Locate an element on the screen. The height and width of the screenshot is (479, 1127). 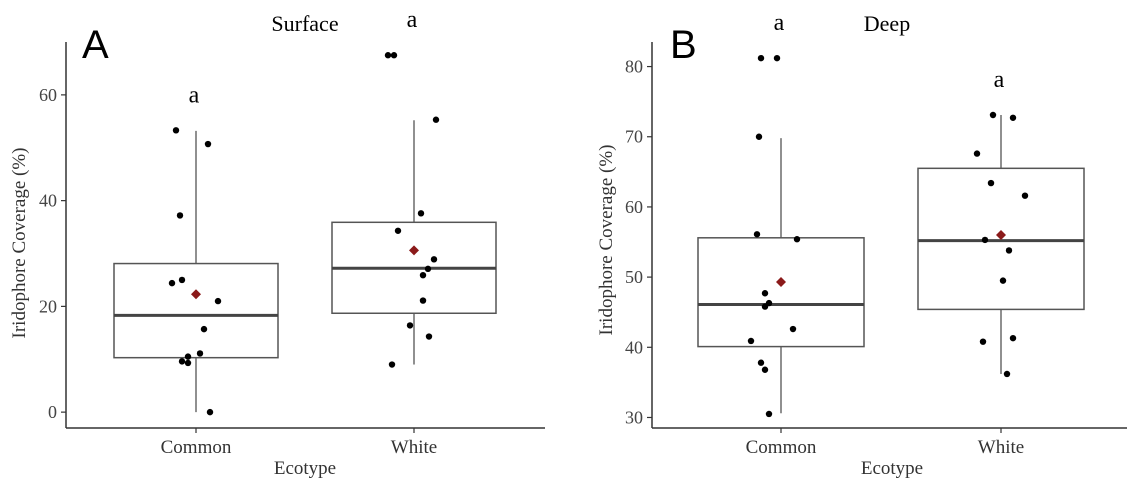
panel-label: A is located at coordinates (95, 45).